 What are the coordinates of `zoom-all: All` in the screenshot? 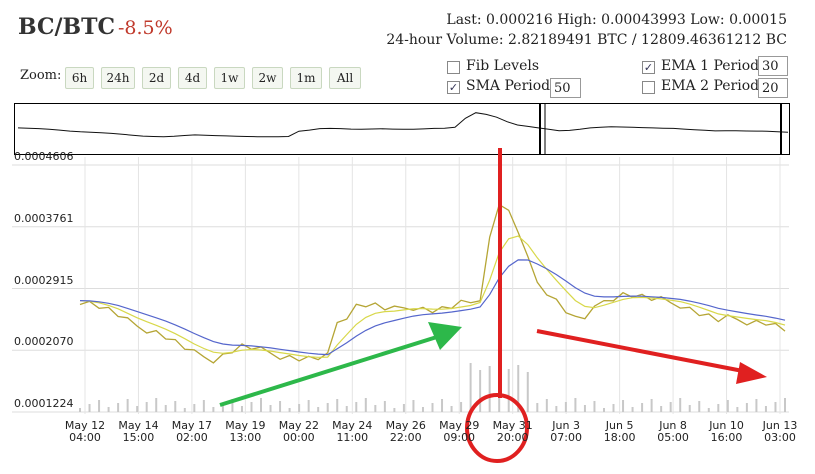 It's located at (345, 78).